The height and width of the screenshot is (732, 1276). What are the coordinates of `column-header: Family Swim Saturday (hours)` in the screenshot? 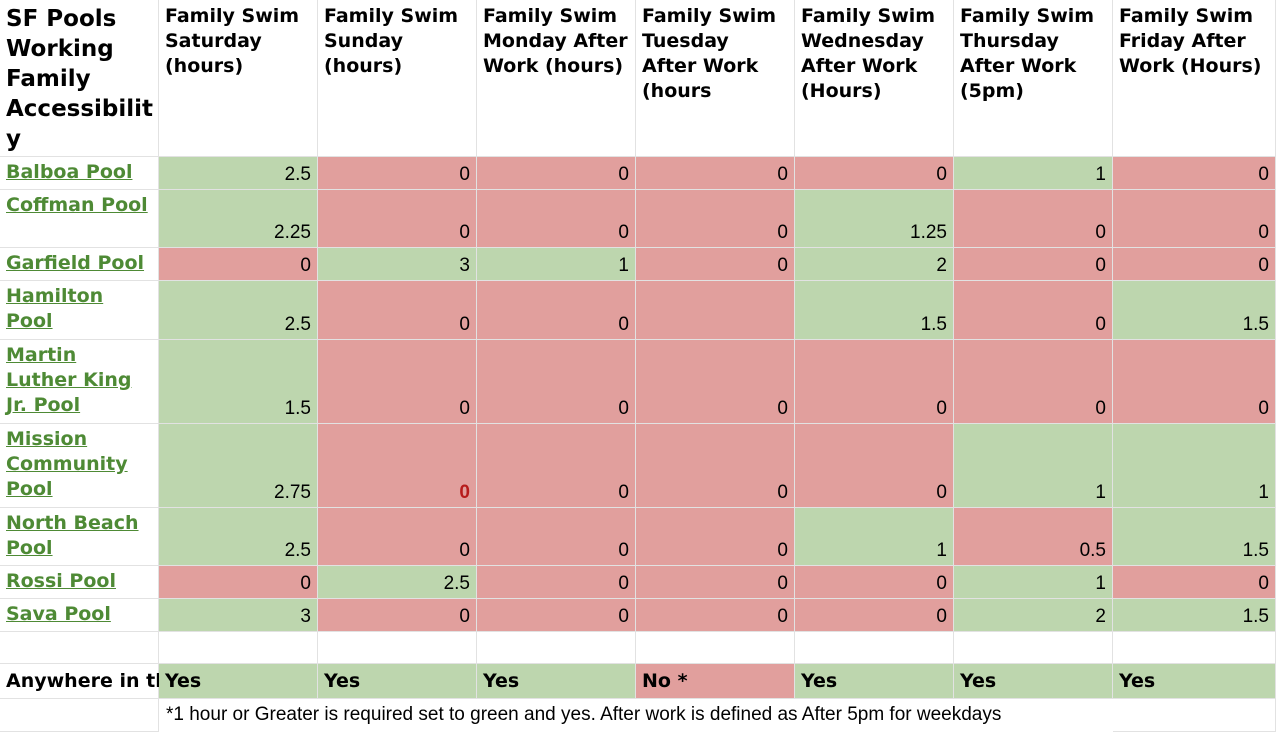 It's located at (238, 78).